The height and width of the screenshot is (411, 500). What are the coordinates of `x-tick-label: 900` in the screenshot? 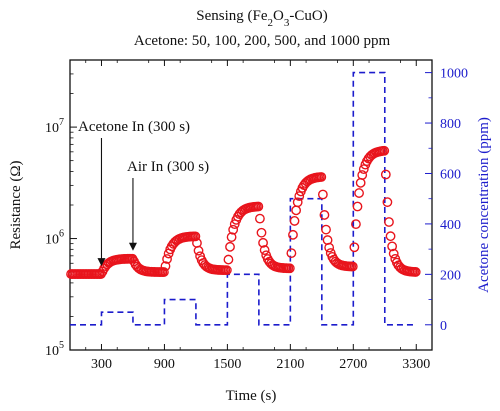 It's located at (164, 364).